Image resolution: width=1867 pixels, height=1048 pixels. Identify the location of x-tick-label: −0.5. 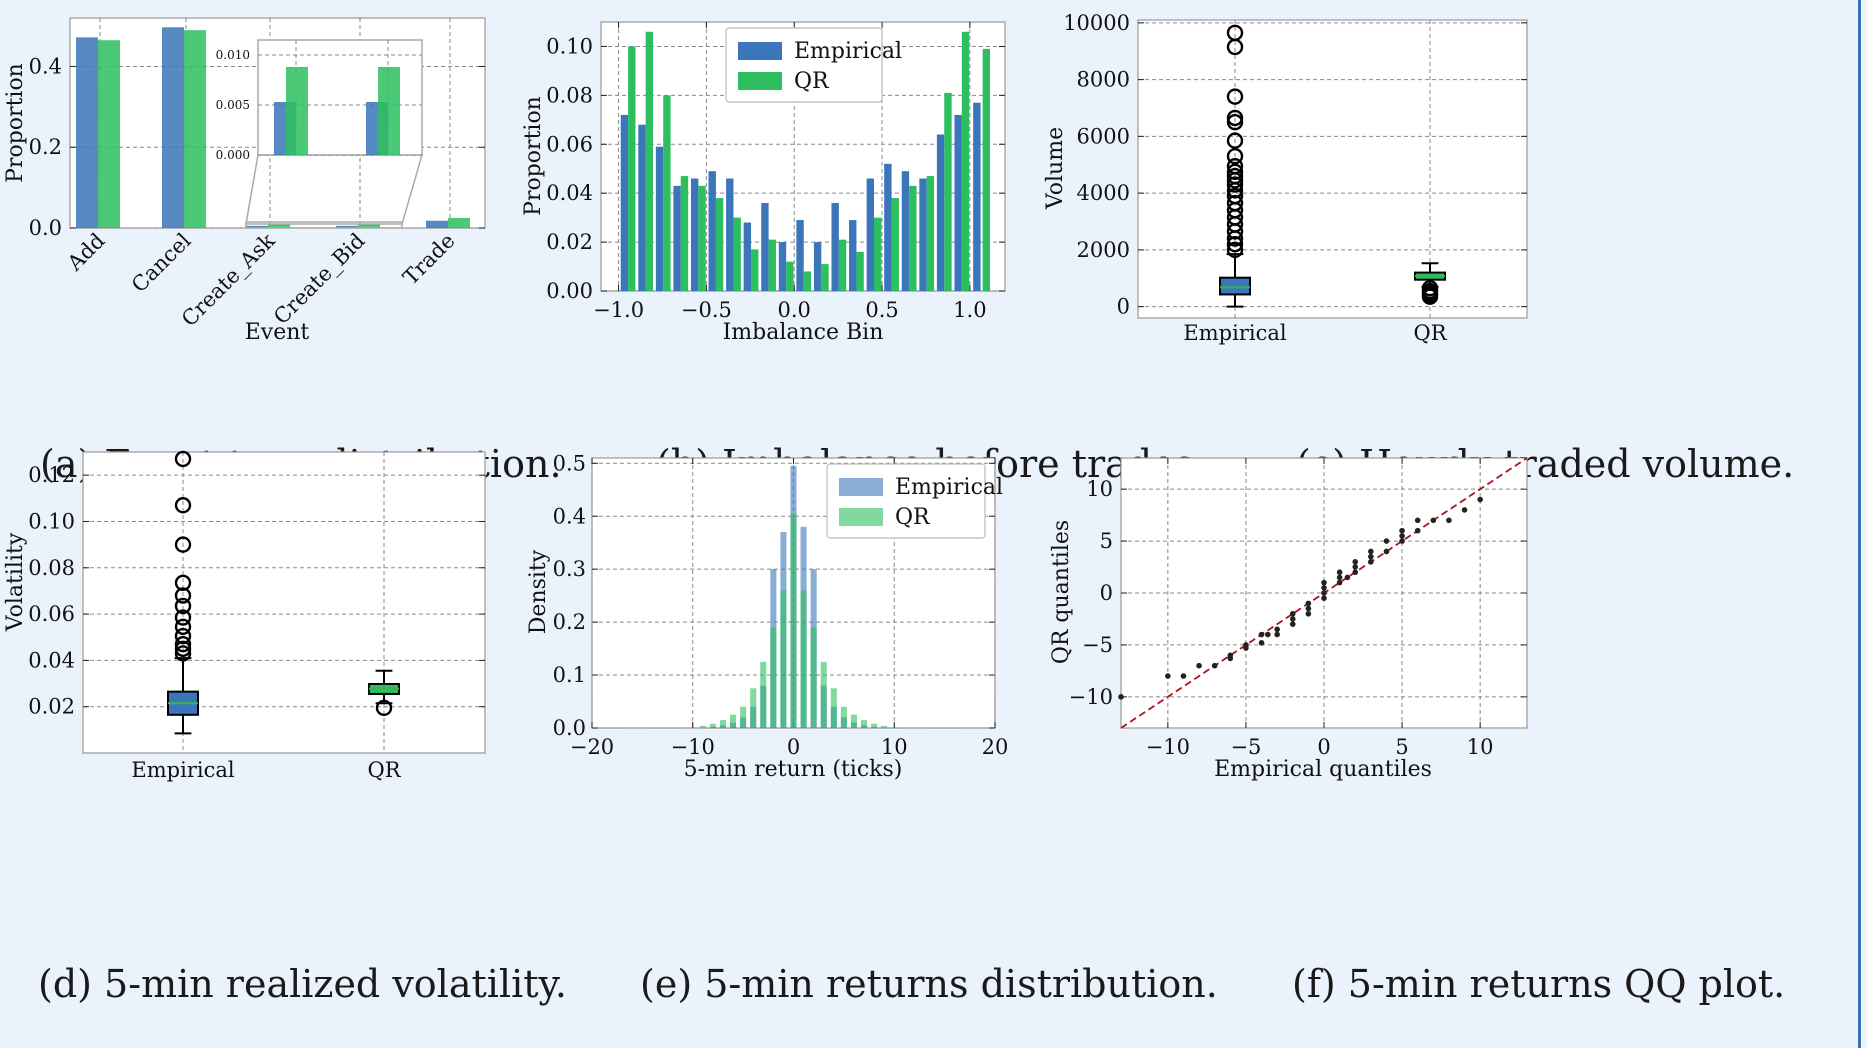
(706, 310).